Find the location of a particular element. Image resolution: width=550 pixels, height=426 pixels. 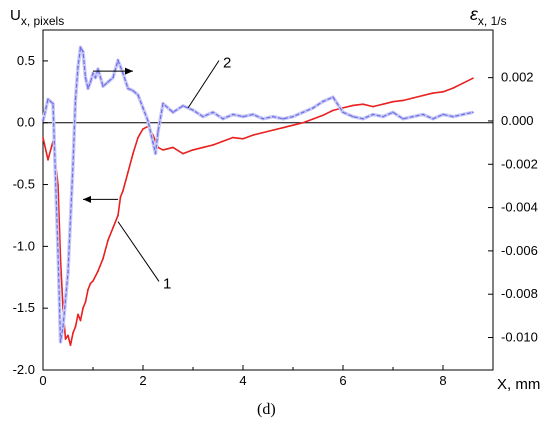

right-axis-title-main: ε is located at coordinates (474, 14).